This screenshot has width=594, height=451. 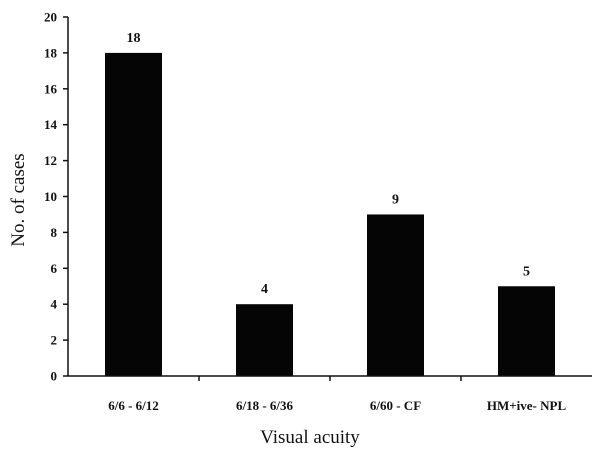 What do you see at coordinates (54, 304) in the screenshot?
I see `y-tick-label-2: 4` at bounding box center [54, 304].